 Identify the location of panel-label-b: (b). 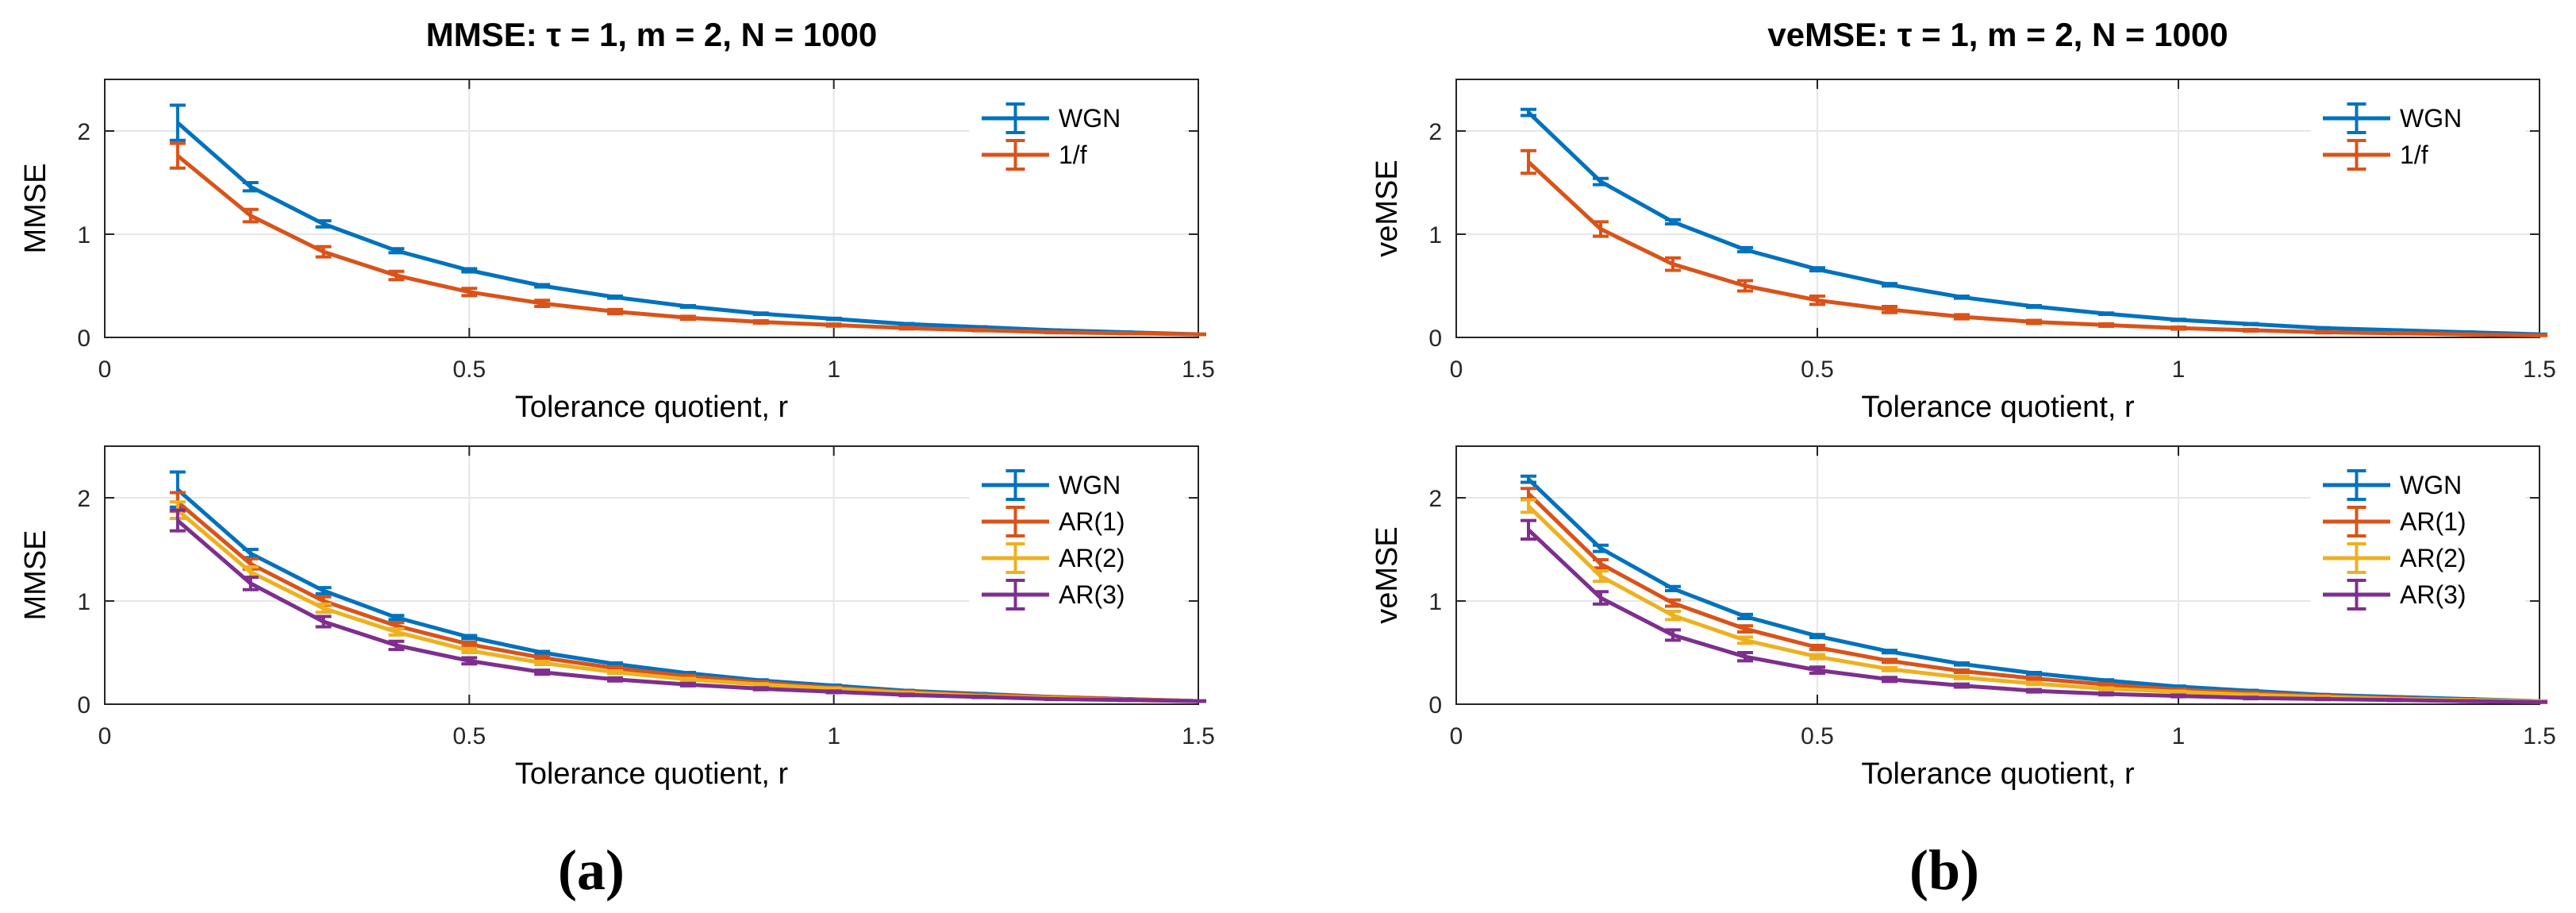
(1944, 870).